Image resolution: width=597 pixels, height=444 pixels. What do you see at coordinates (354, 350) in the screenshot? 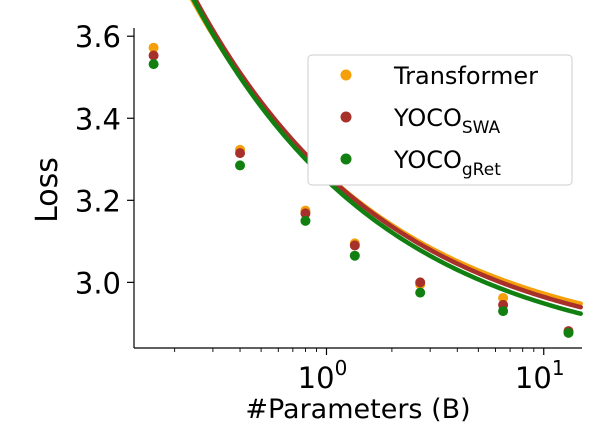
I see `x-axis-minor-ticks` at bounding box center [354, 350].